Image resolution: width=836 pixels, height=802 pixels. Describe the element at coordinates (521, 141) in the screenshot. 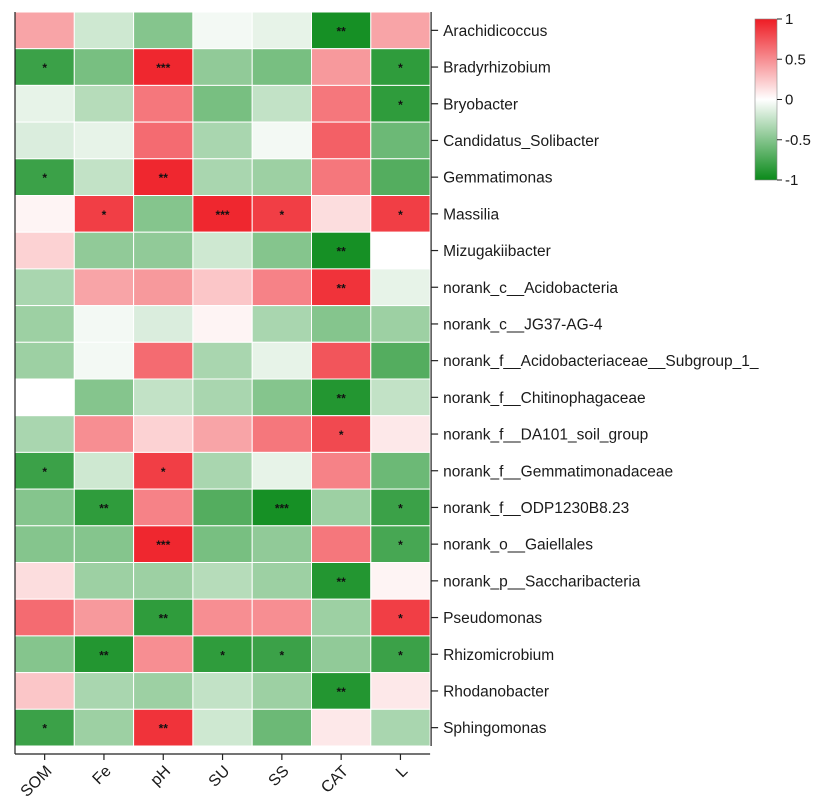

I see `row-label: Candidatus_Solibacter` at that location.